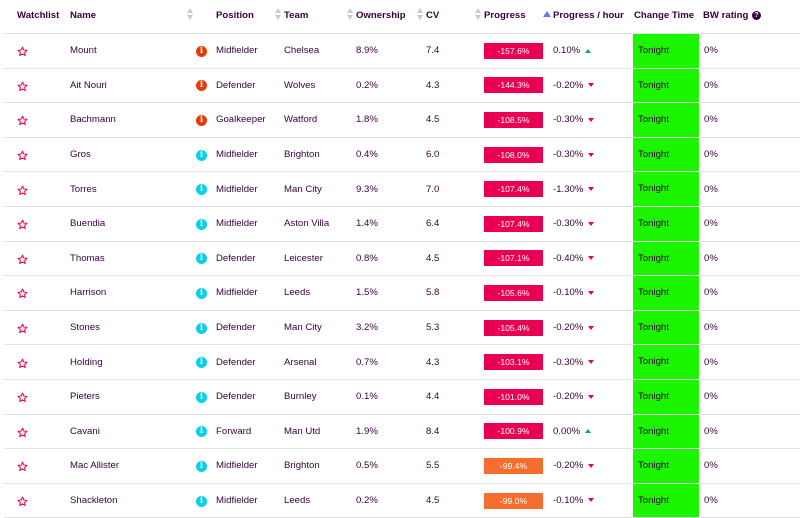 This screenshot has height=518, width=800. Describe the element at coordinates (391, 120) in the screenshot. I see `player-ownership: 1.8%` at that location.